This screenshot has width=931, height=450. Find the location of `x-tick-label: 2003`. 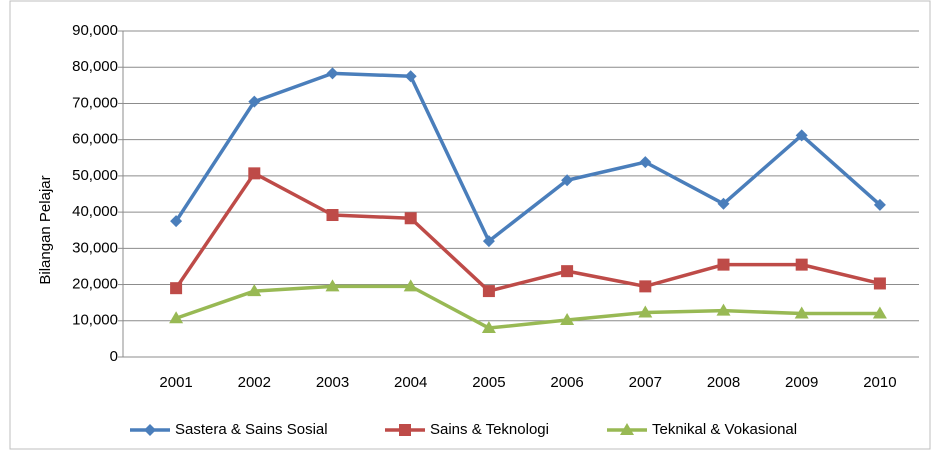

x-tick-label: 2003 is located at coordinates (332, 382).